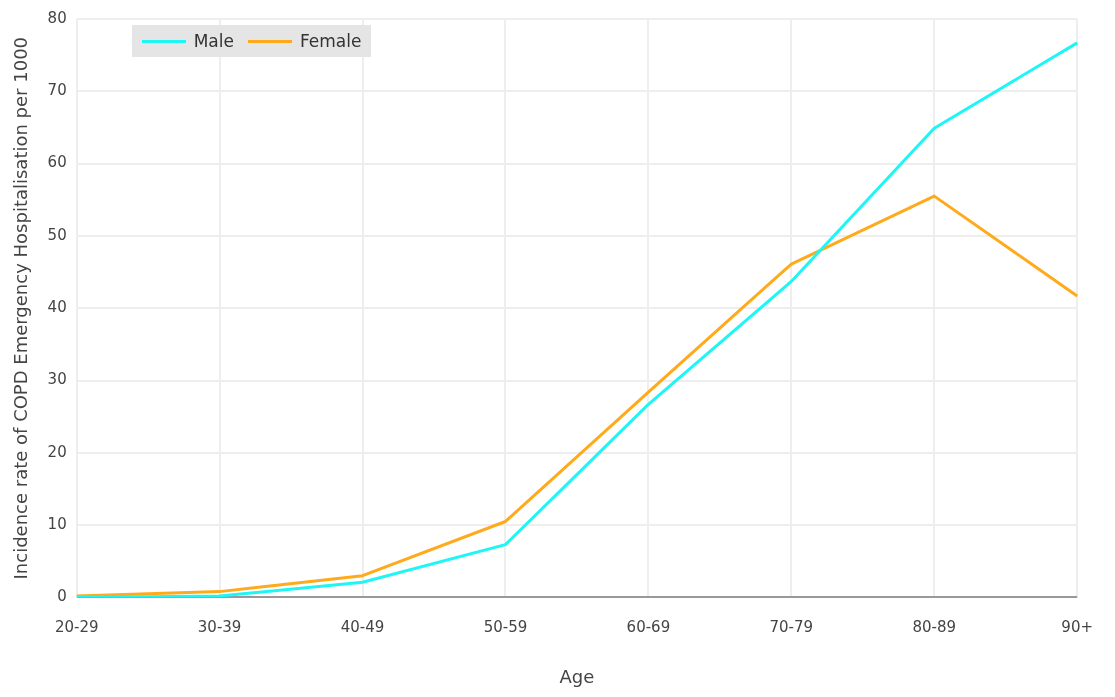 This screenshot has height=697, width=1115. I want to click on x-axis-title: Age, so click(577, 676).